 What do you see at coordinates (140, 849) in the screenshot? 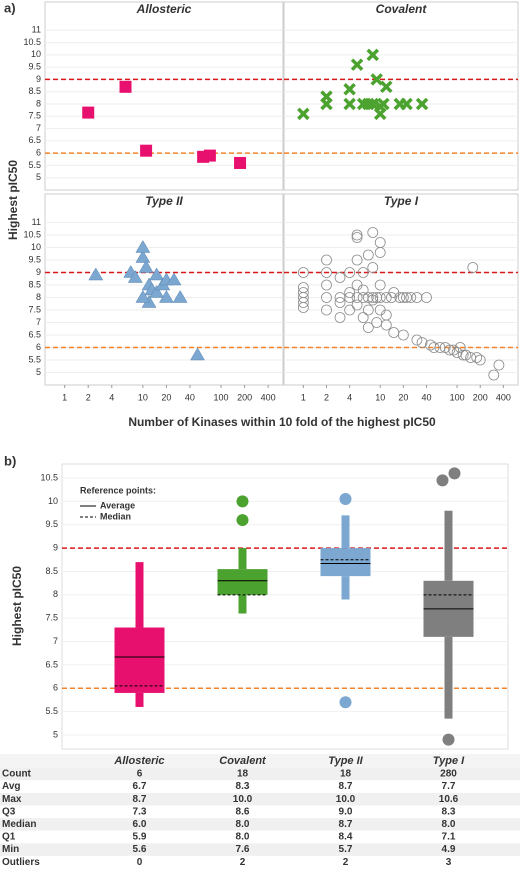
I see `table-cell: 5.6` at bounding box center [140, 849].